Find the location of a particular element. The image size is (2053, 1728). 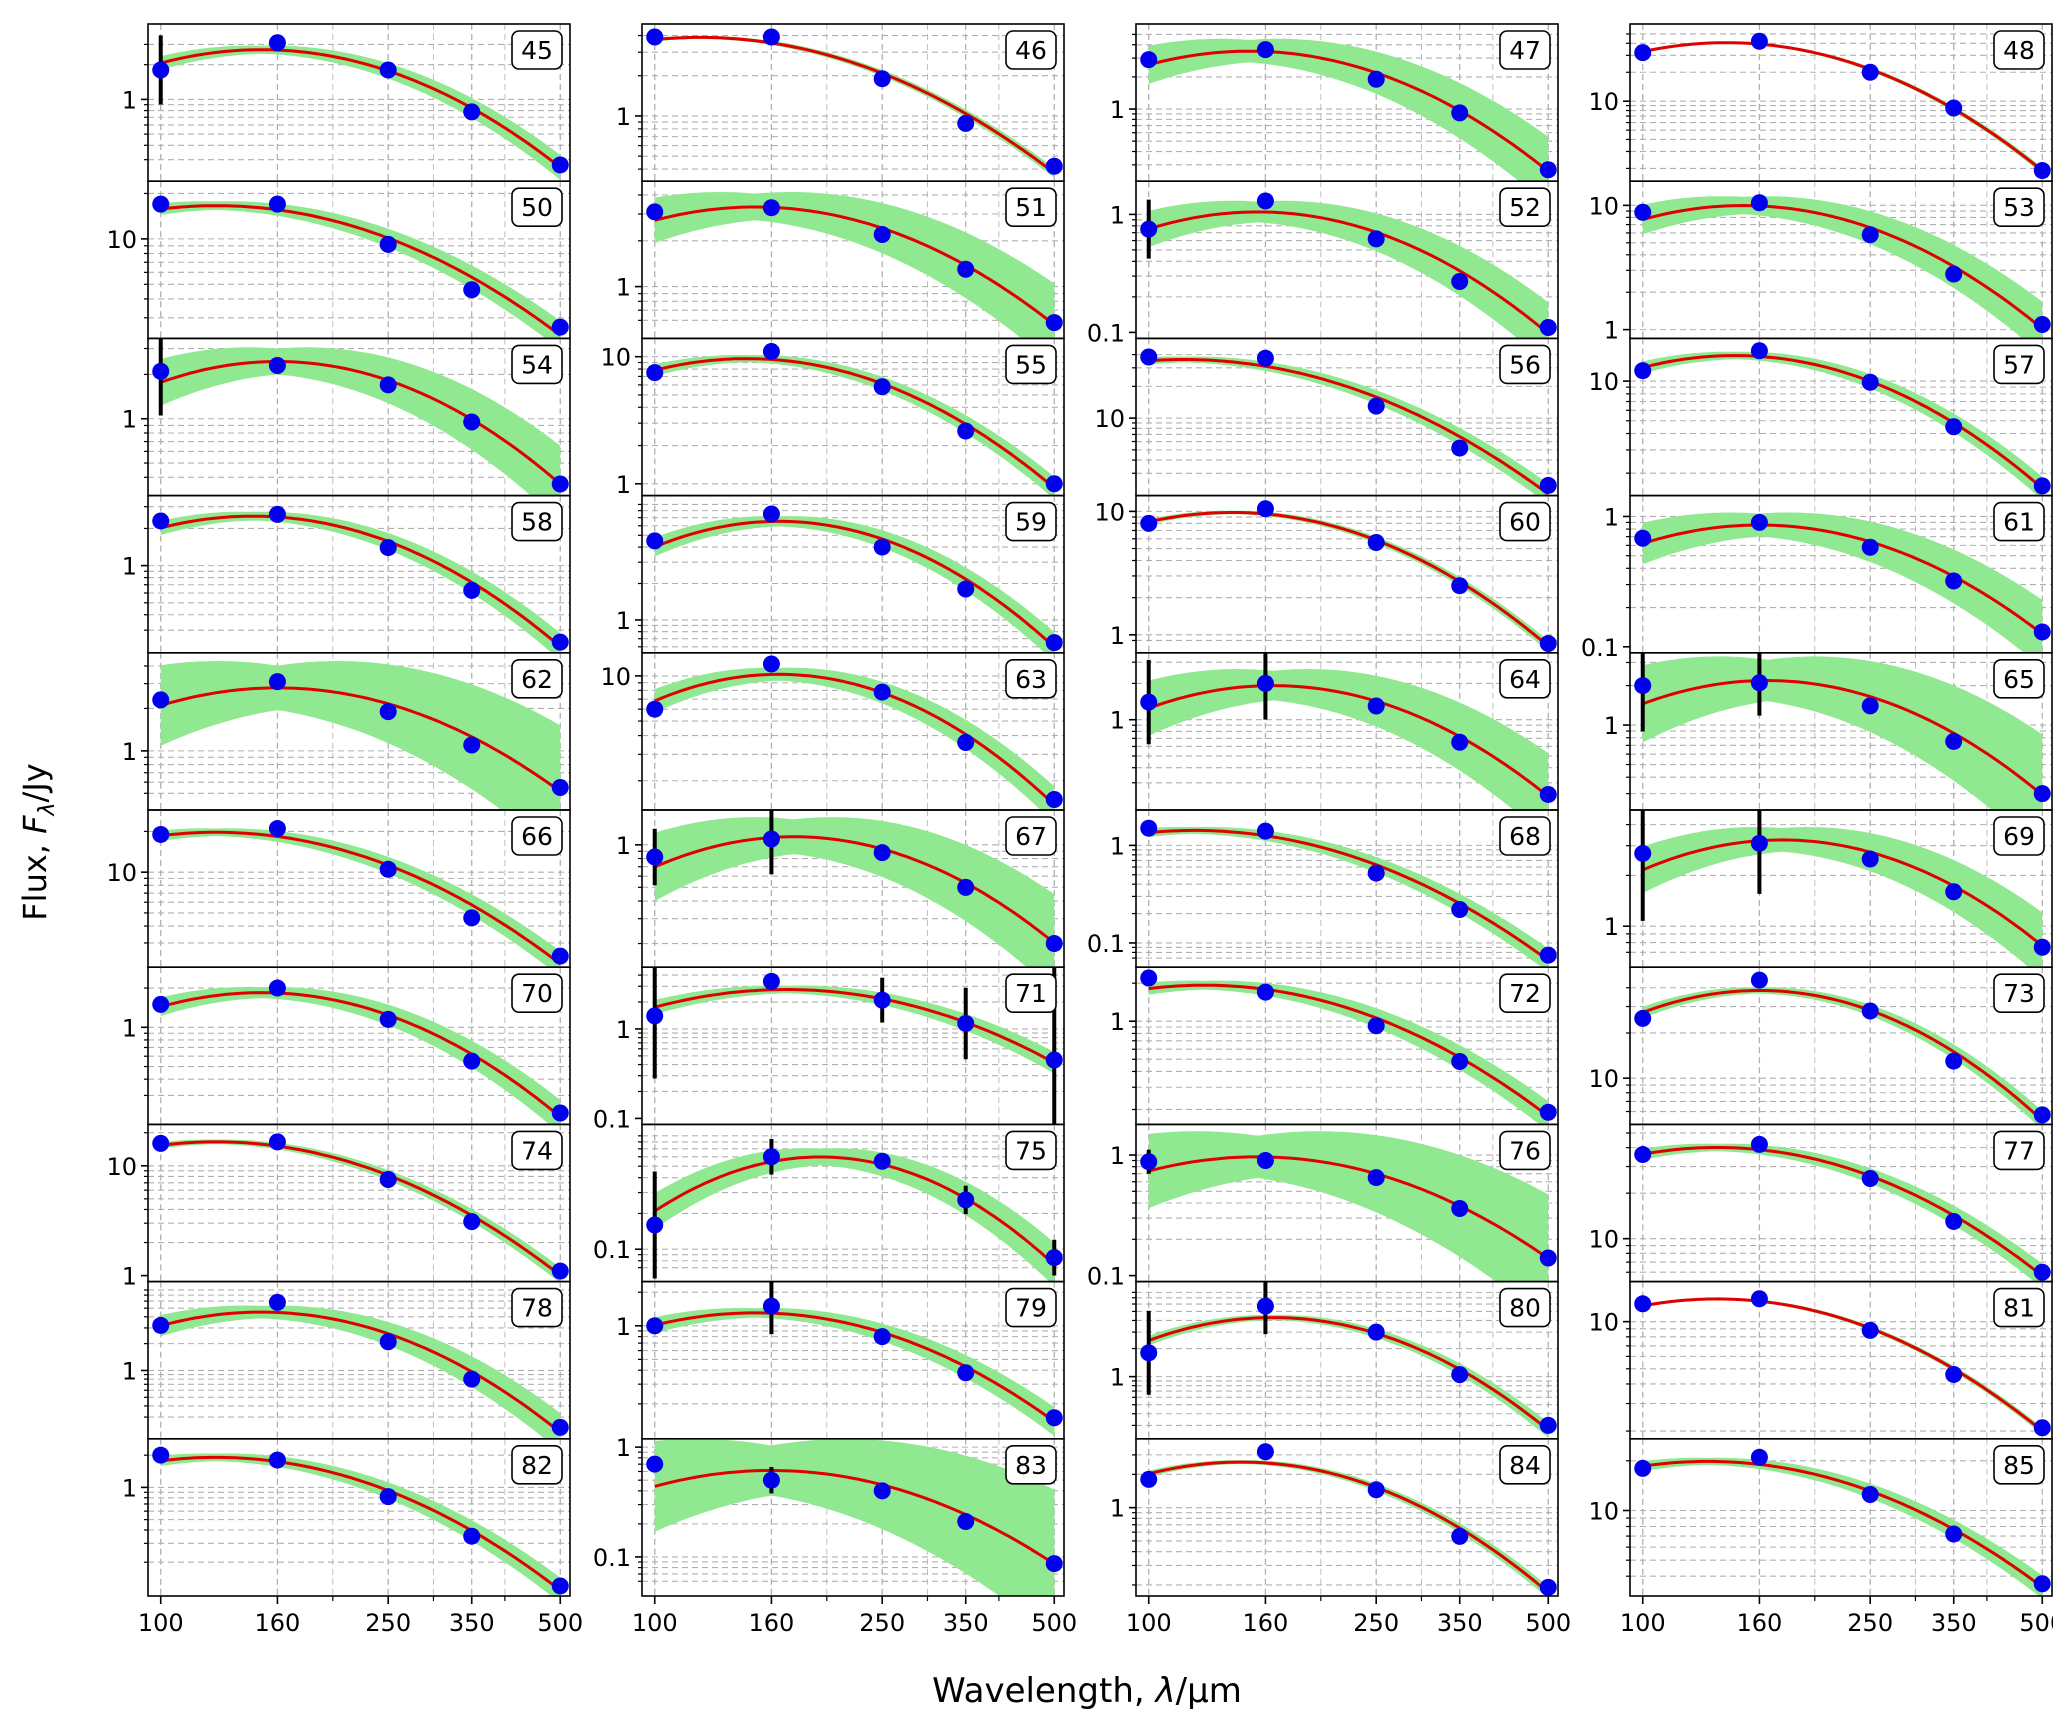

panel-label: 68 is located at coordinates (1525, 836).